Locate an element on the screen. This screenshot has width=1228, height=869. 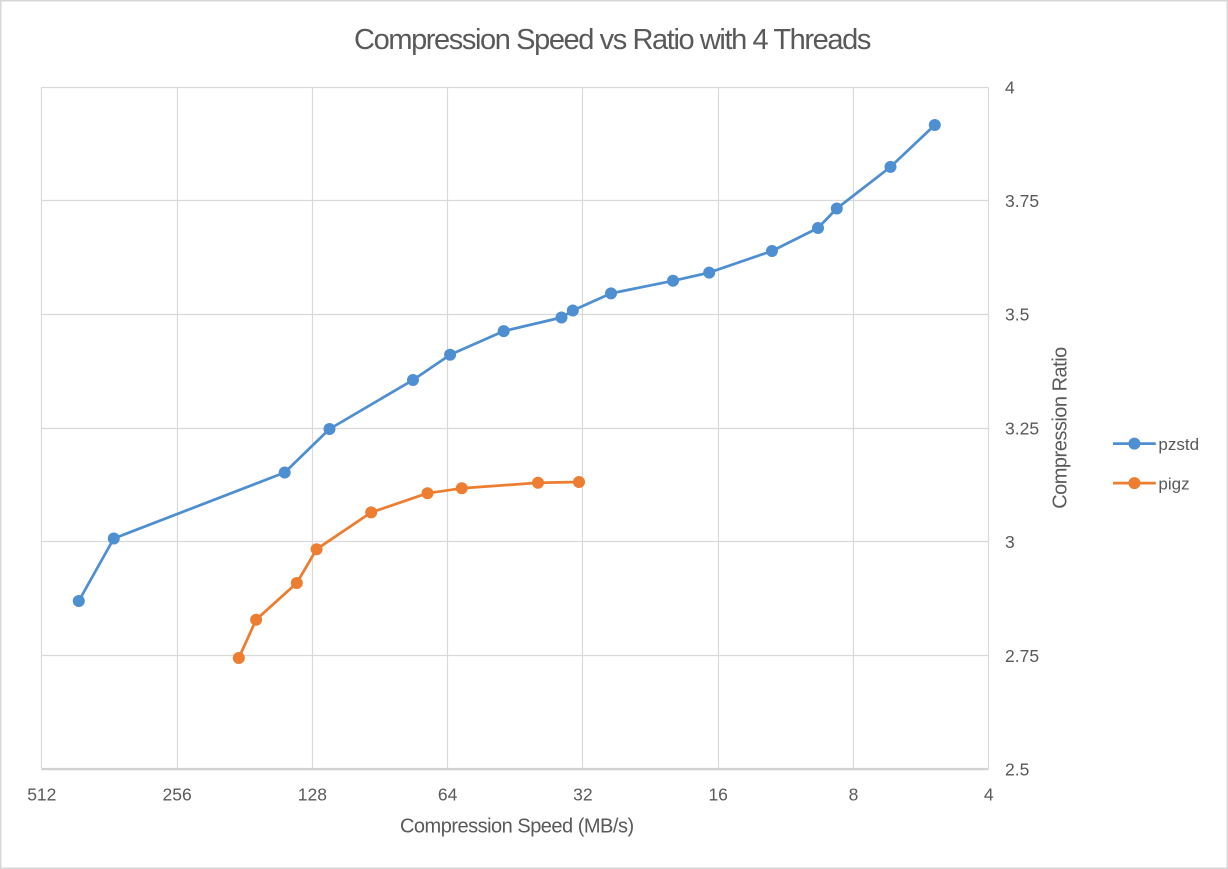
svg-text: pzstd is located at coordinates (1178, 444).